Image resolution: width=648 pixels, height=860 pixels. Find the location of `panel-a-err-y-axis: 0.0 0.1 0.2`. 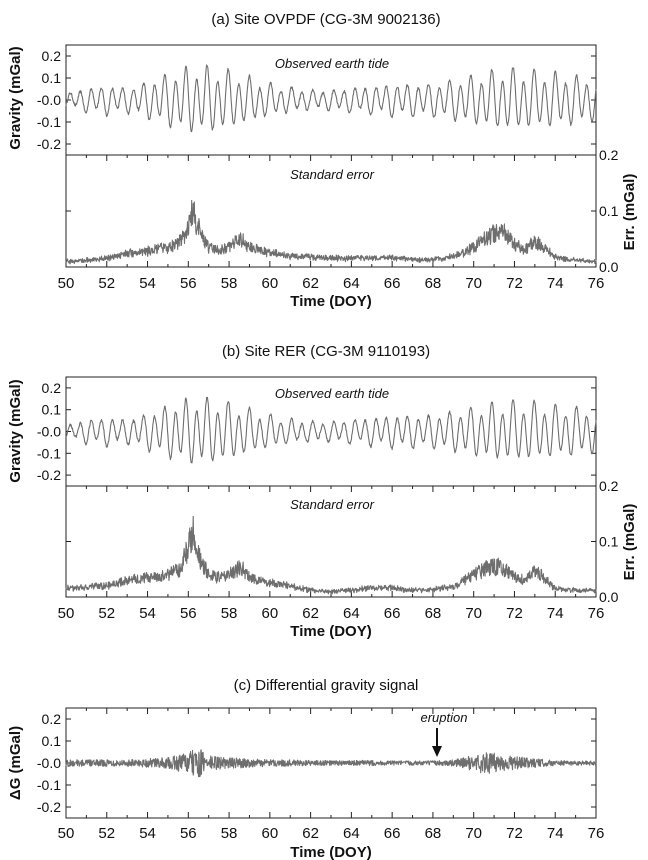

panel-a-err-y-axis: 0.0 0.1 0.2 is located at coordinates (342, 211).